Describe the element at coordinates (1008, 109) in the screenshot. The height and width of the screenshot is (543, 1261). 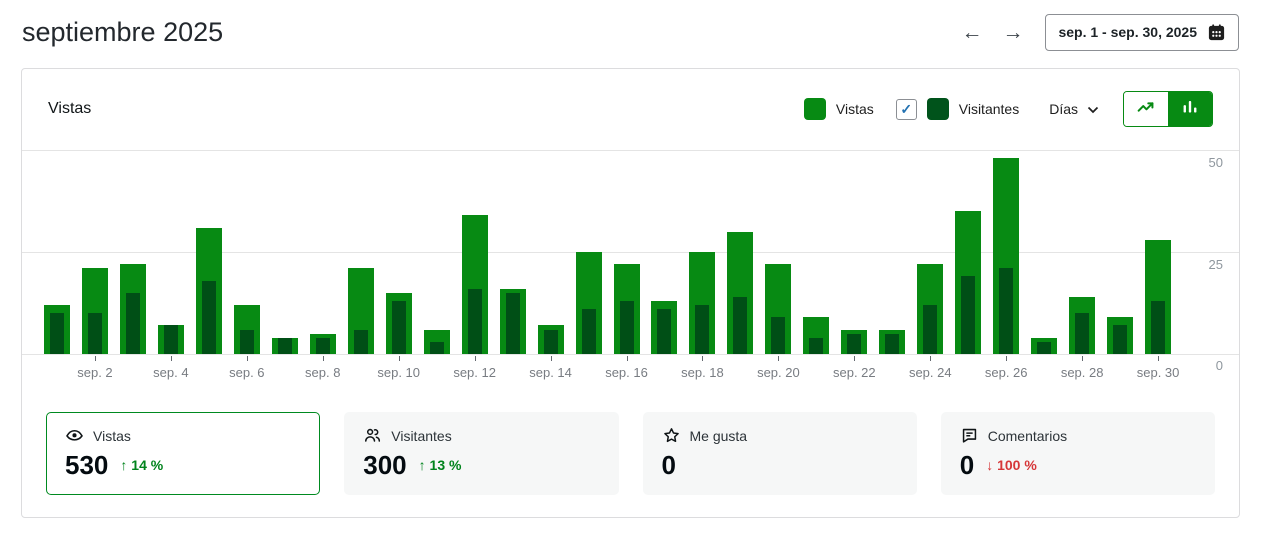
I see `chart-controls: Vistas ✓ Visitantes Días` at that location.